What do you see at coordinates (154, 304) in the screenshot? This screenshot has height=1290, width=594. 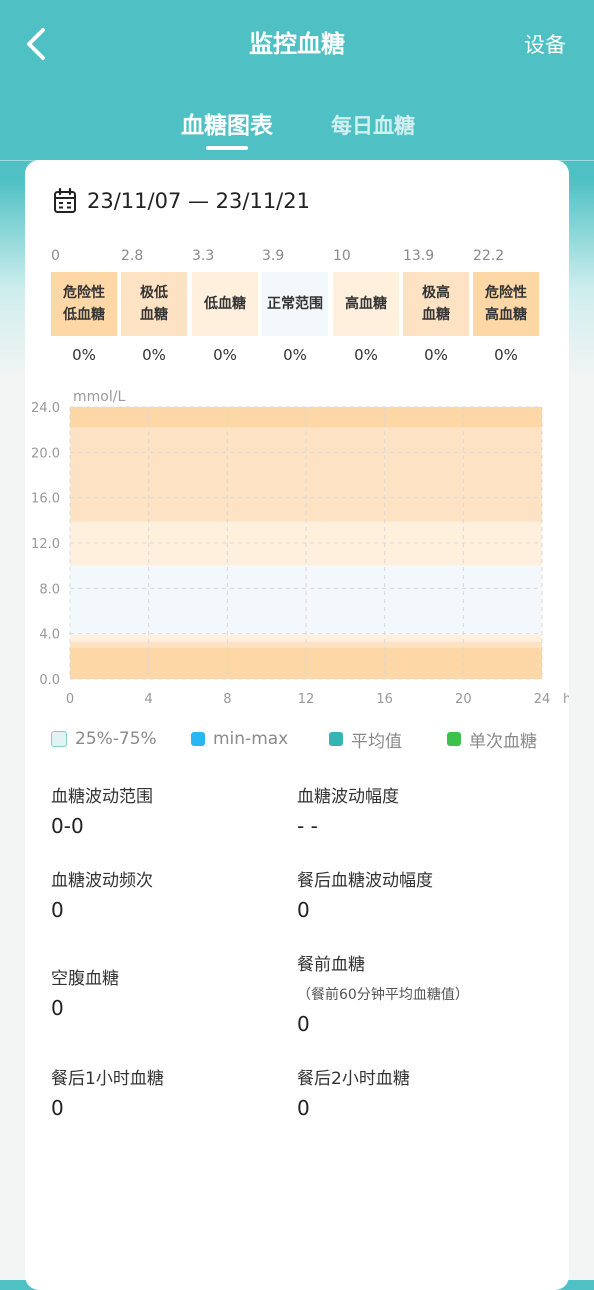 I see `range-box-very-low: 极低 血糖` at bounding box center [154, 304].